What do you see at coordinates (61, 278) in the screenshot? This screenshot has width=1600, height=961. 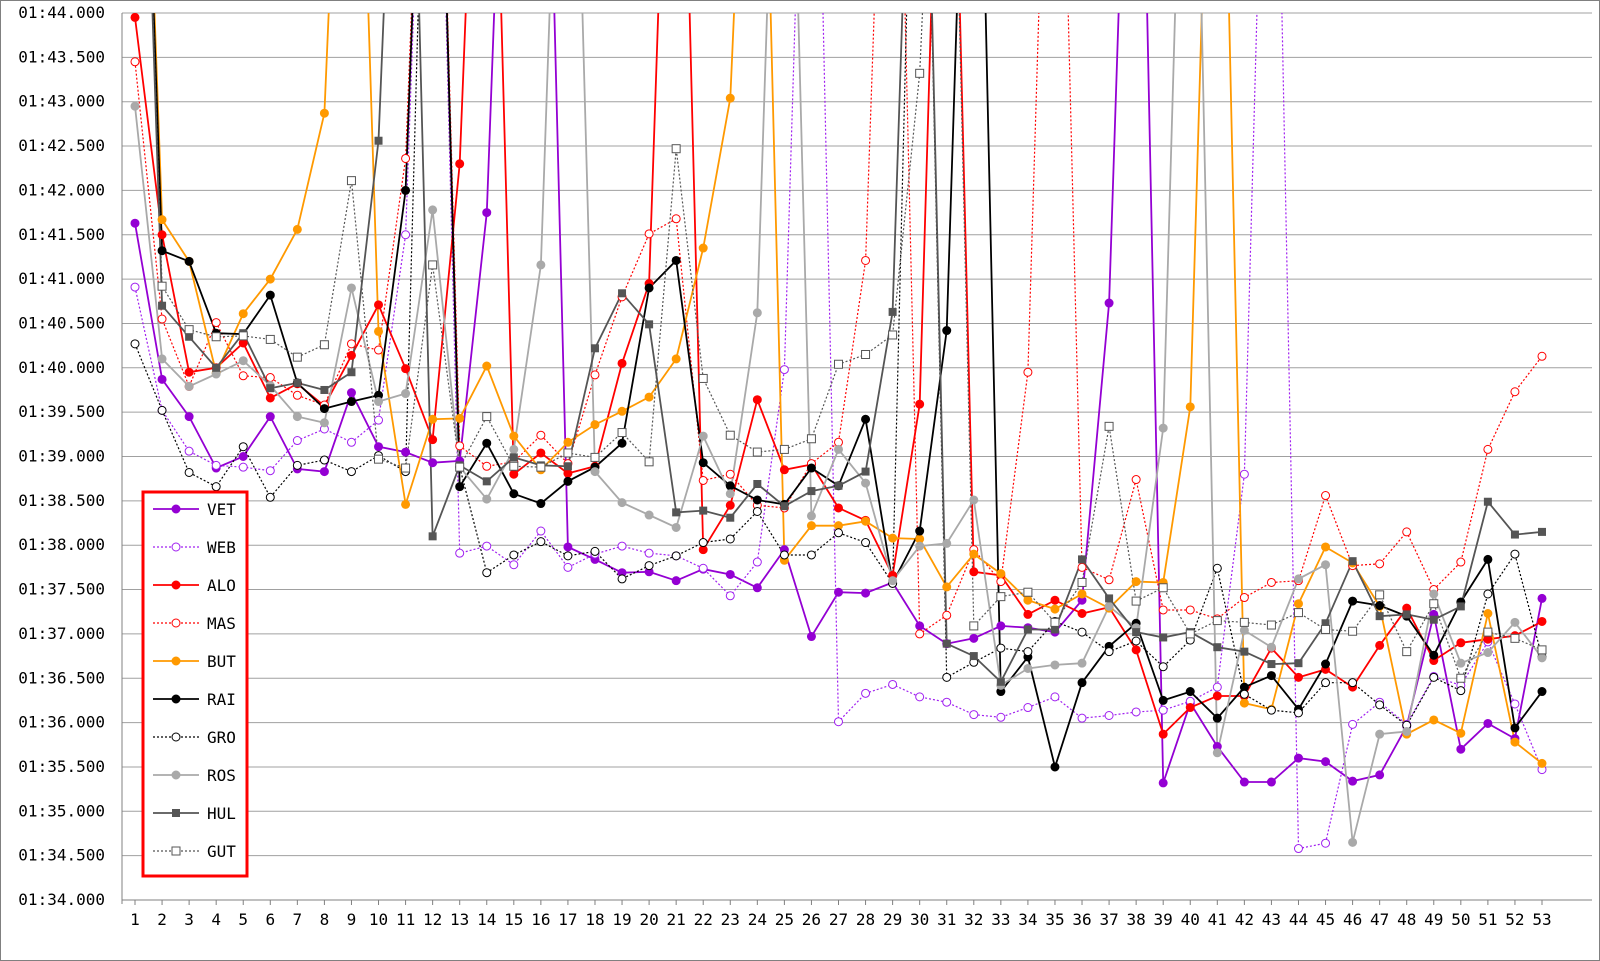 I see `y-tick-label: 01:41.000` at bounding box center [61, 278].